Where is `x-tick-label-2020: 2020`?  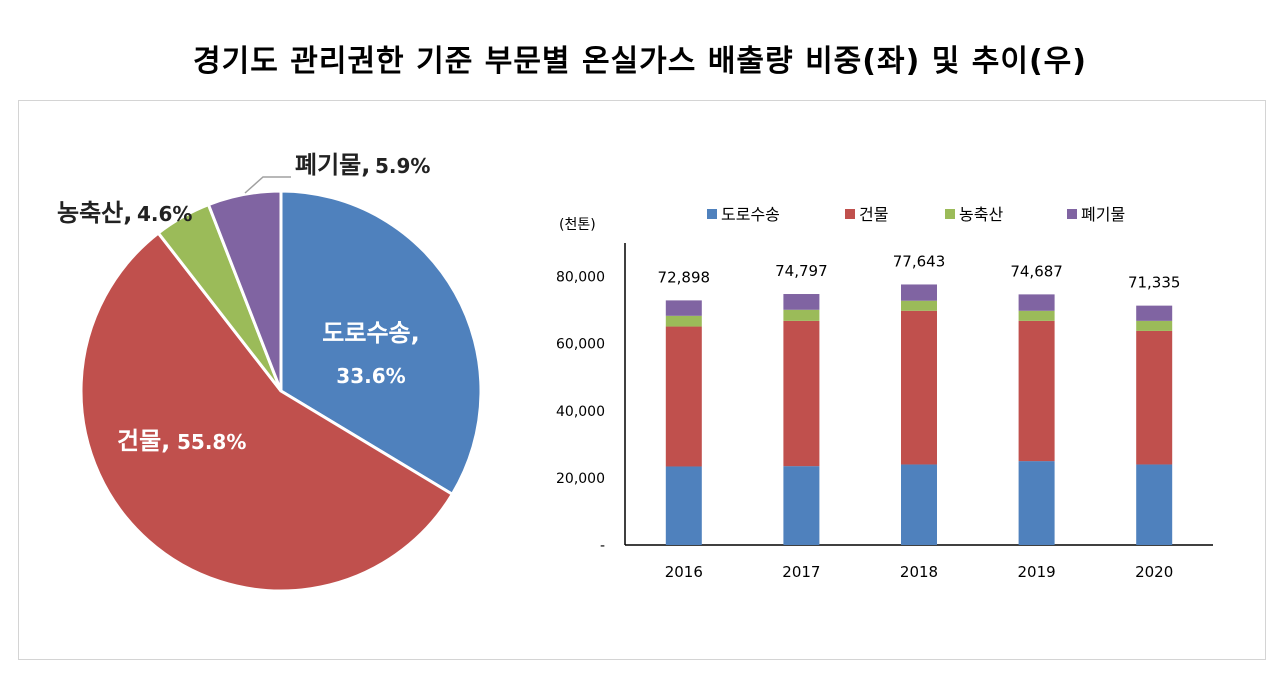 x-tick-label-2020: 2020 is located at coordinates (1154, 572).